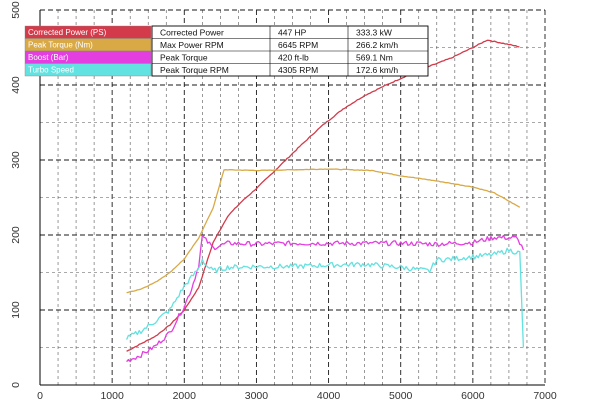 This screenshot has width=600, height=413. I want to click on stats-cell: 420 ft-lb, so click(293, 57).